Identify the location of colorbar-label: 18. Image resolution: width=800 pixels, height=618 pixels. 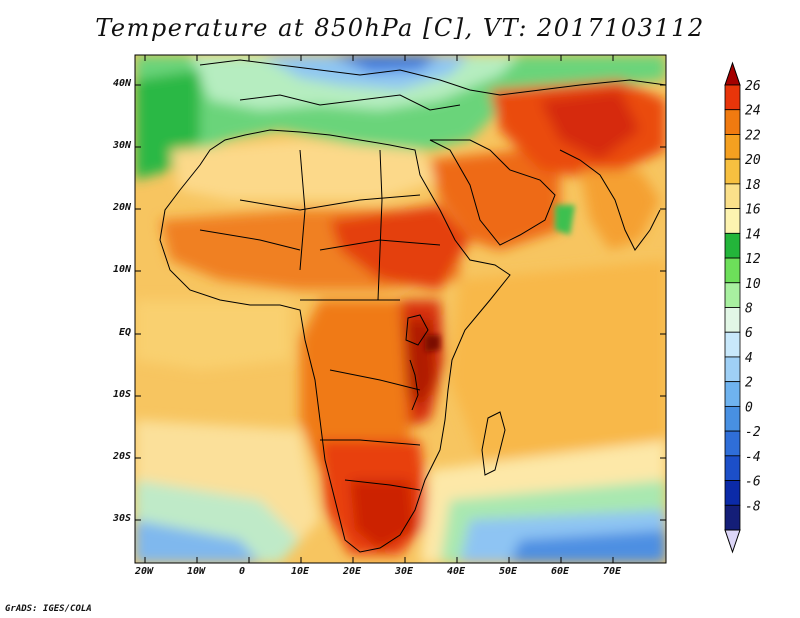
(753, 185).